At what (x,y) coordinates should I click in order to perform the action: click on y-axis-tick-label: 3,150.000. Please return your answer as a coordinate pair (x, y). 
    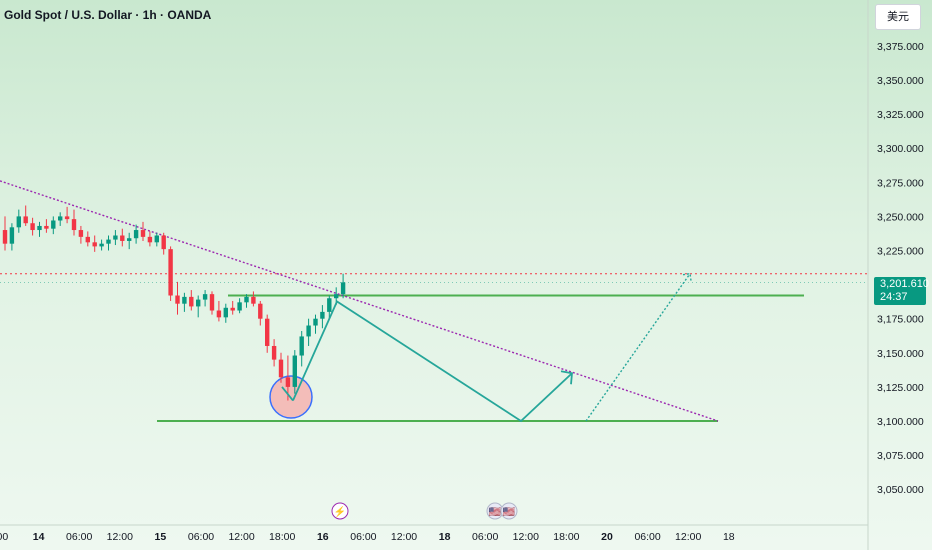
    Looking at the image, I should click on (900, 354).